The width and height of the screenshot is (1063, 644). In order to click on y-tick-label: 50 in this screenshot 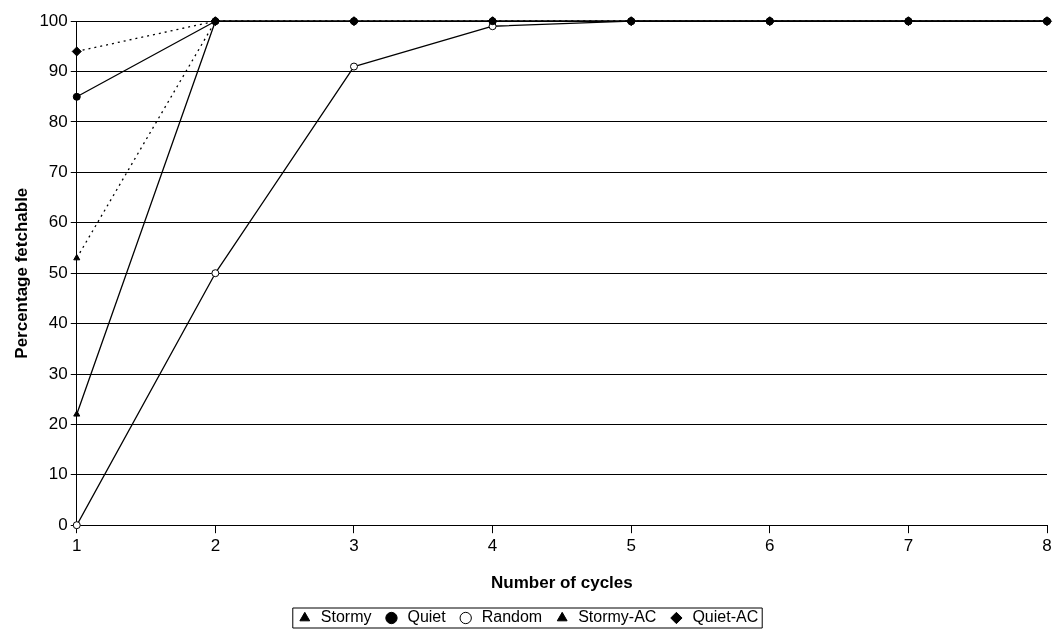, I will do `click(58, 272)`.